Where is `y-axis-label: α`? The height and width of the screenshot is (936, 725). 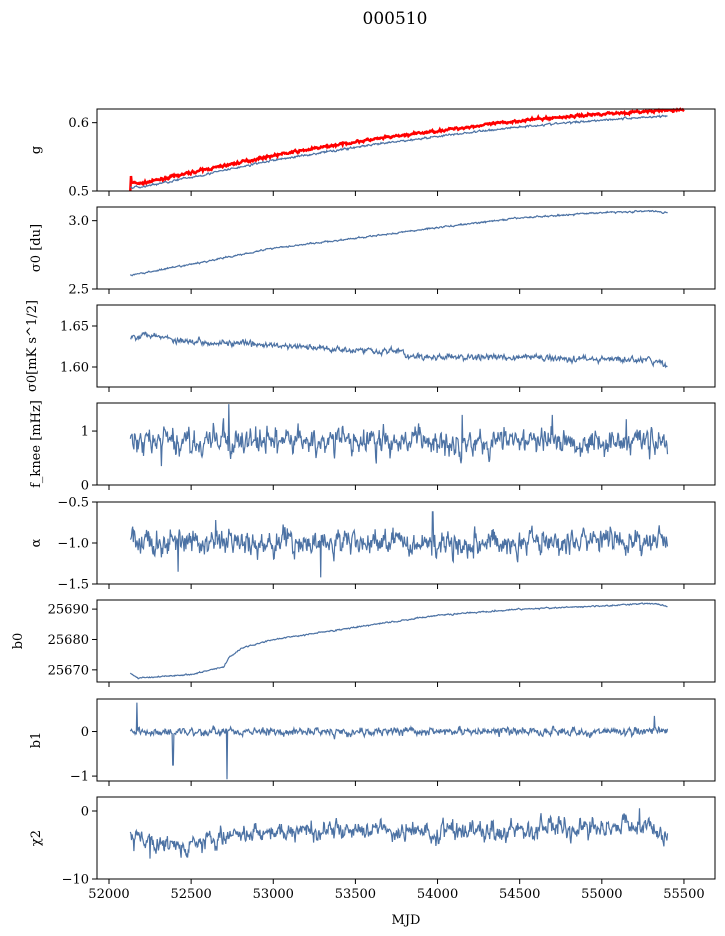
y-axis-label: α is located at coordinates (36, 542).